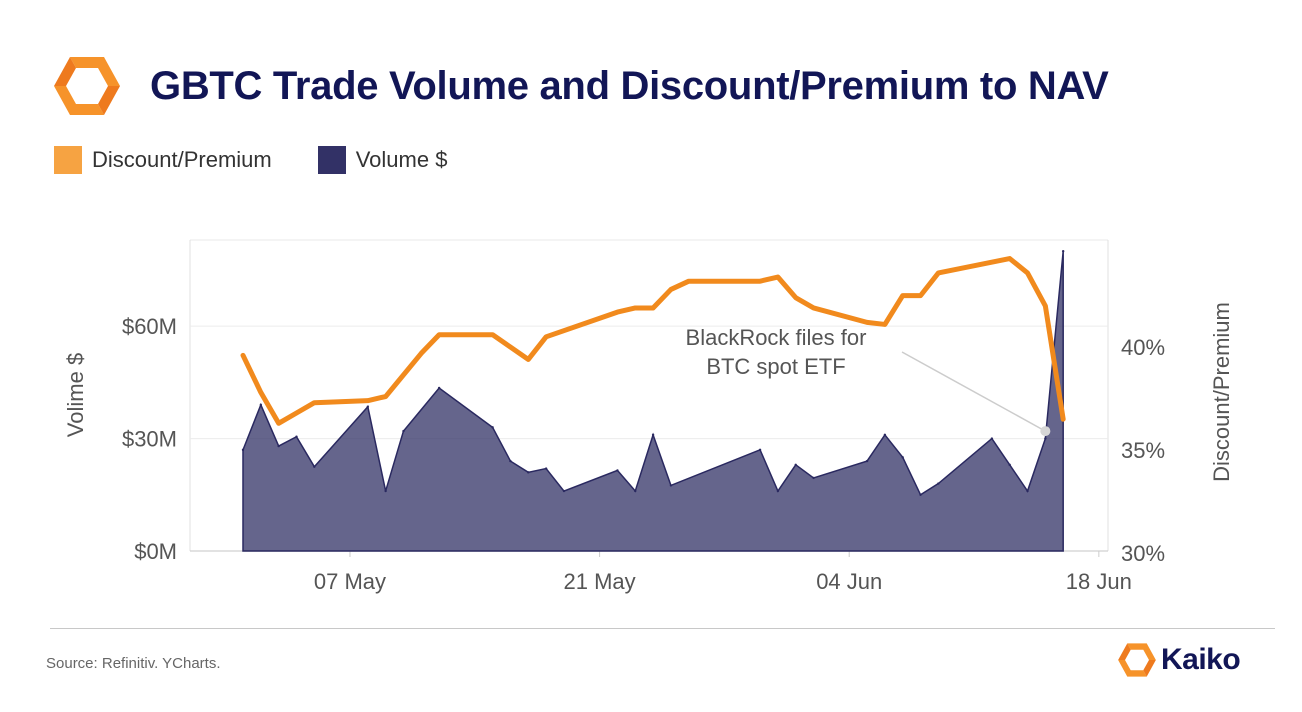 This screenshot has height=712, width=1302. I want to click on annotation-leader-line, so click(973, 391).